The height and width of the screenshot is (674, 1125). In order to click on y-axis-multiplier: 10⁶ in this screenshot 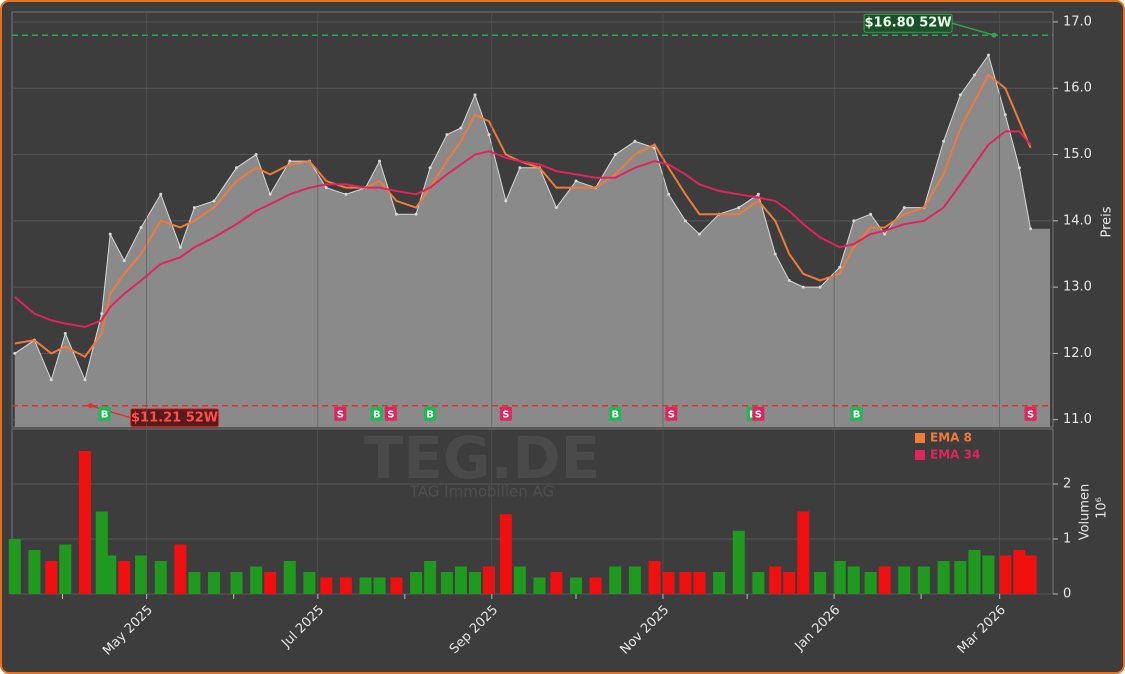, I will do `click(1102, 508)`.